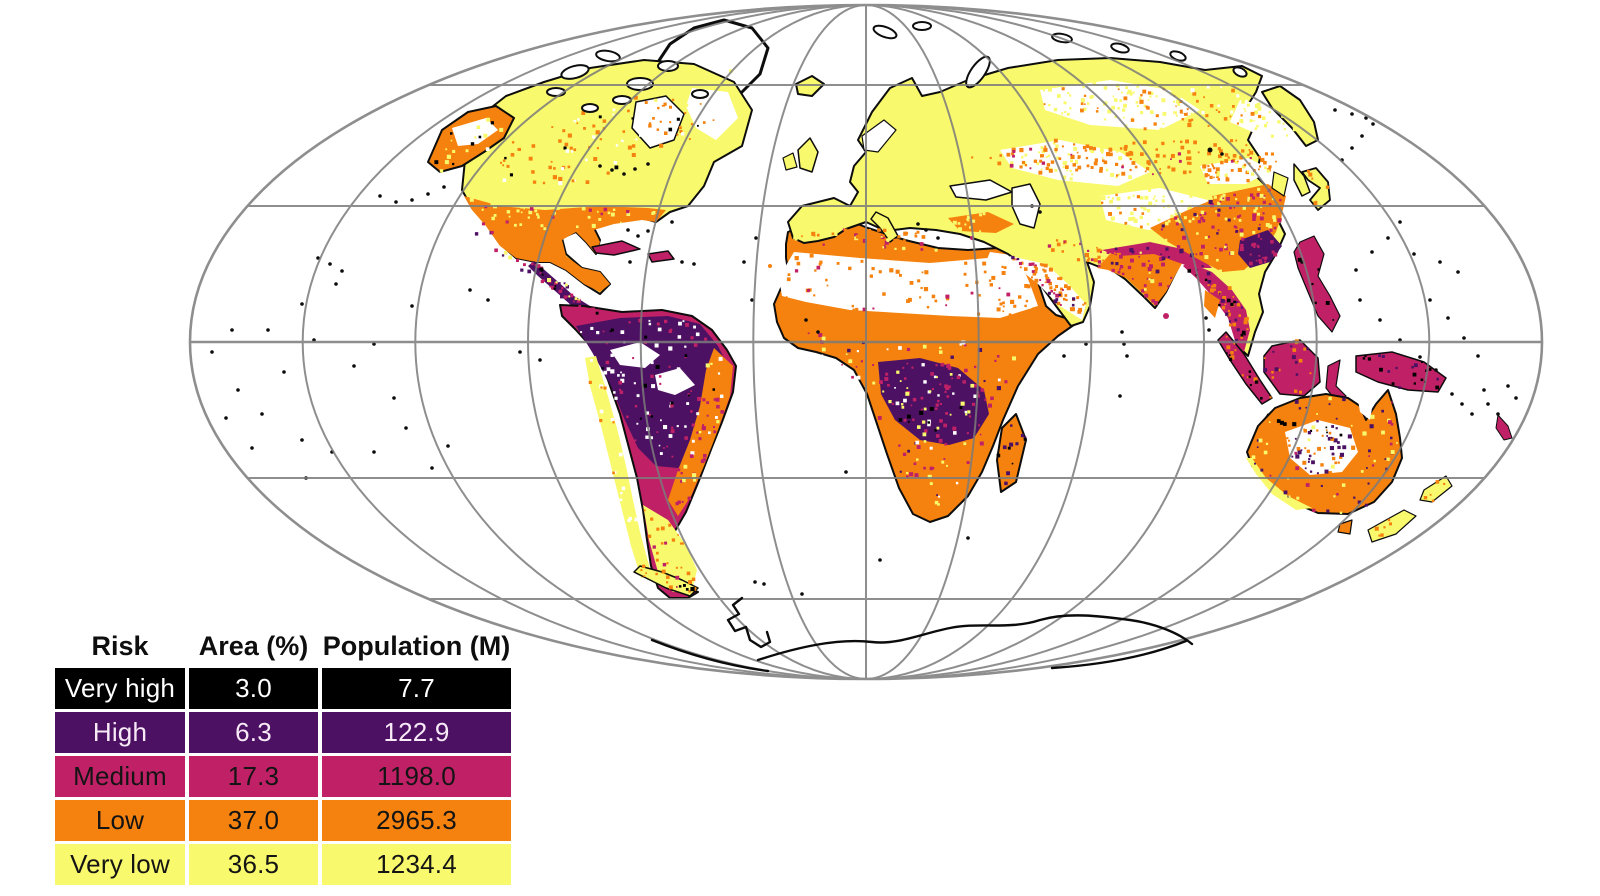 The height and width of the screenshot is (896, 1600). I want to click on risk-row-high: High 6.3 122.9, so click(283, 732).